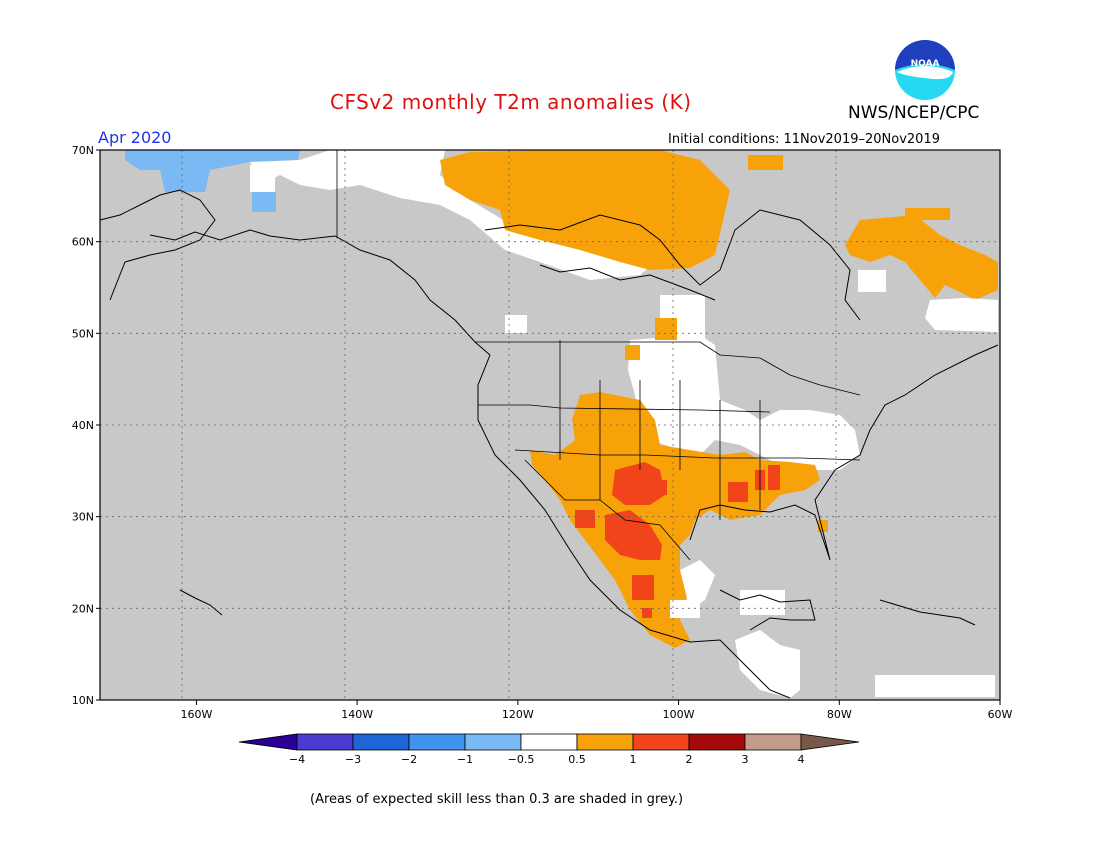 The image size is (1100, 850). What do you see at coordinates (83, 333) in the screenshot?
I see `lat-tick-label: 50N` at bounding box center [83, 333].